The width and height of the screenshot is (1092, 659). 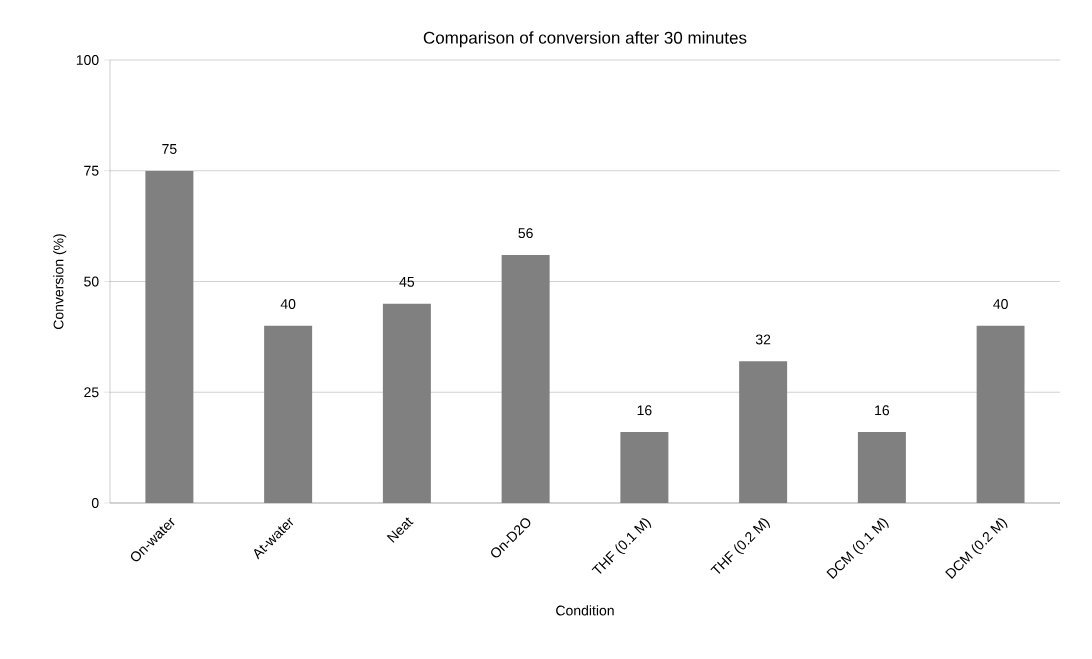 I want to click on data-label: 45, so click(x=407, y=282).